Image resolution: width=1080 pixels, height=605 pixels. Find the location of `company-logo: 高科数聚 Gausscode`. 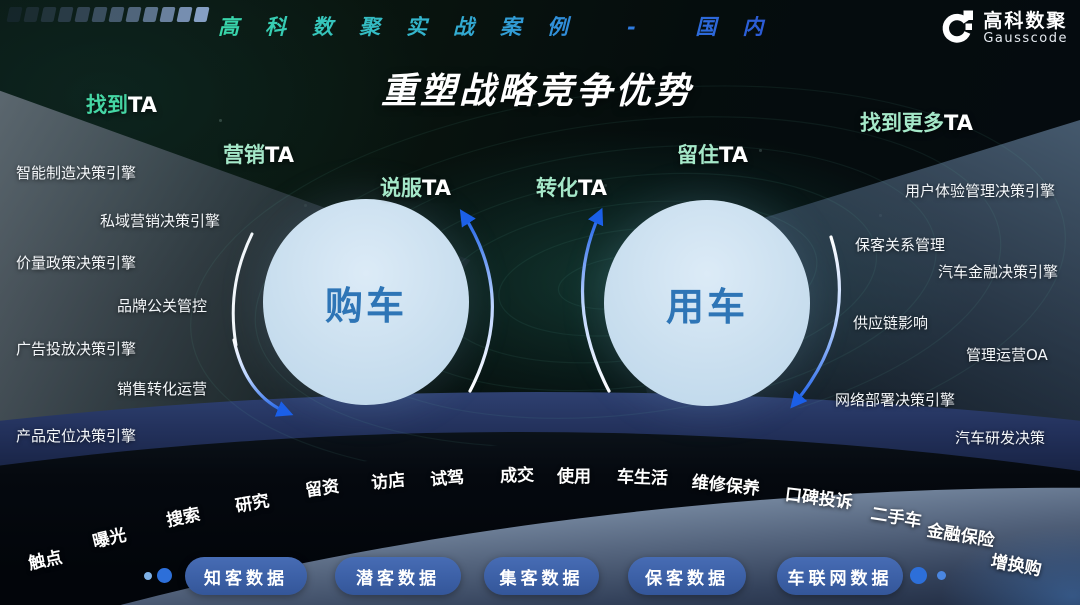

company-logo: 高科数聚 Gausscode is located at coordinates (1004, 29).